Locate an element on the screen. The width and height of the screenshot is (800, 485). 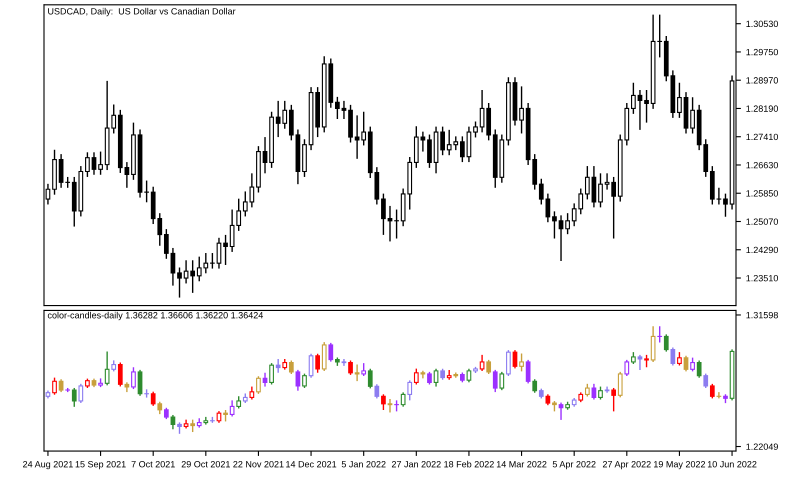
x-tick-label: 5 Jan 2022 is located at coordinates (364, 464).